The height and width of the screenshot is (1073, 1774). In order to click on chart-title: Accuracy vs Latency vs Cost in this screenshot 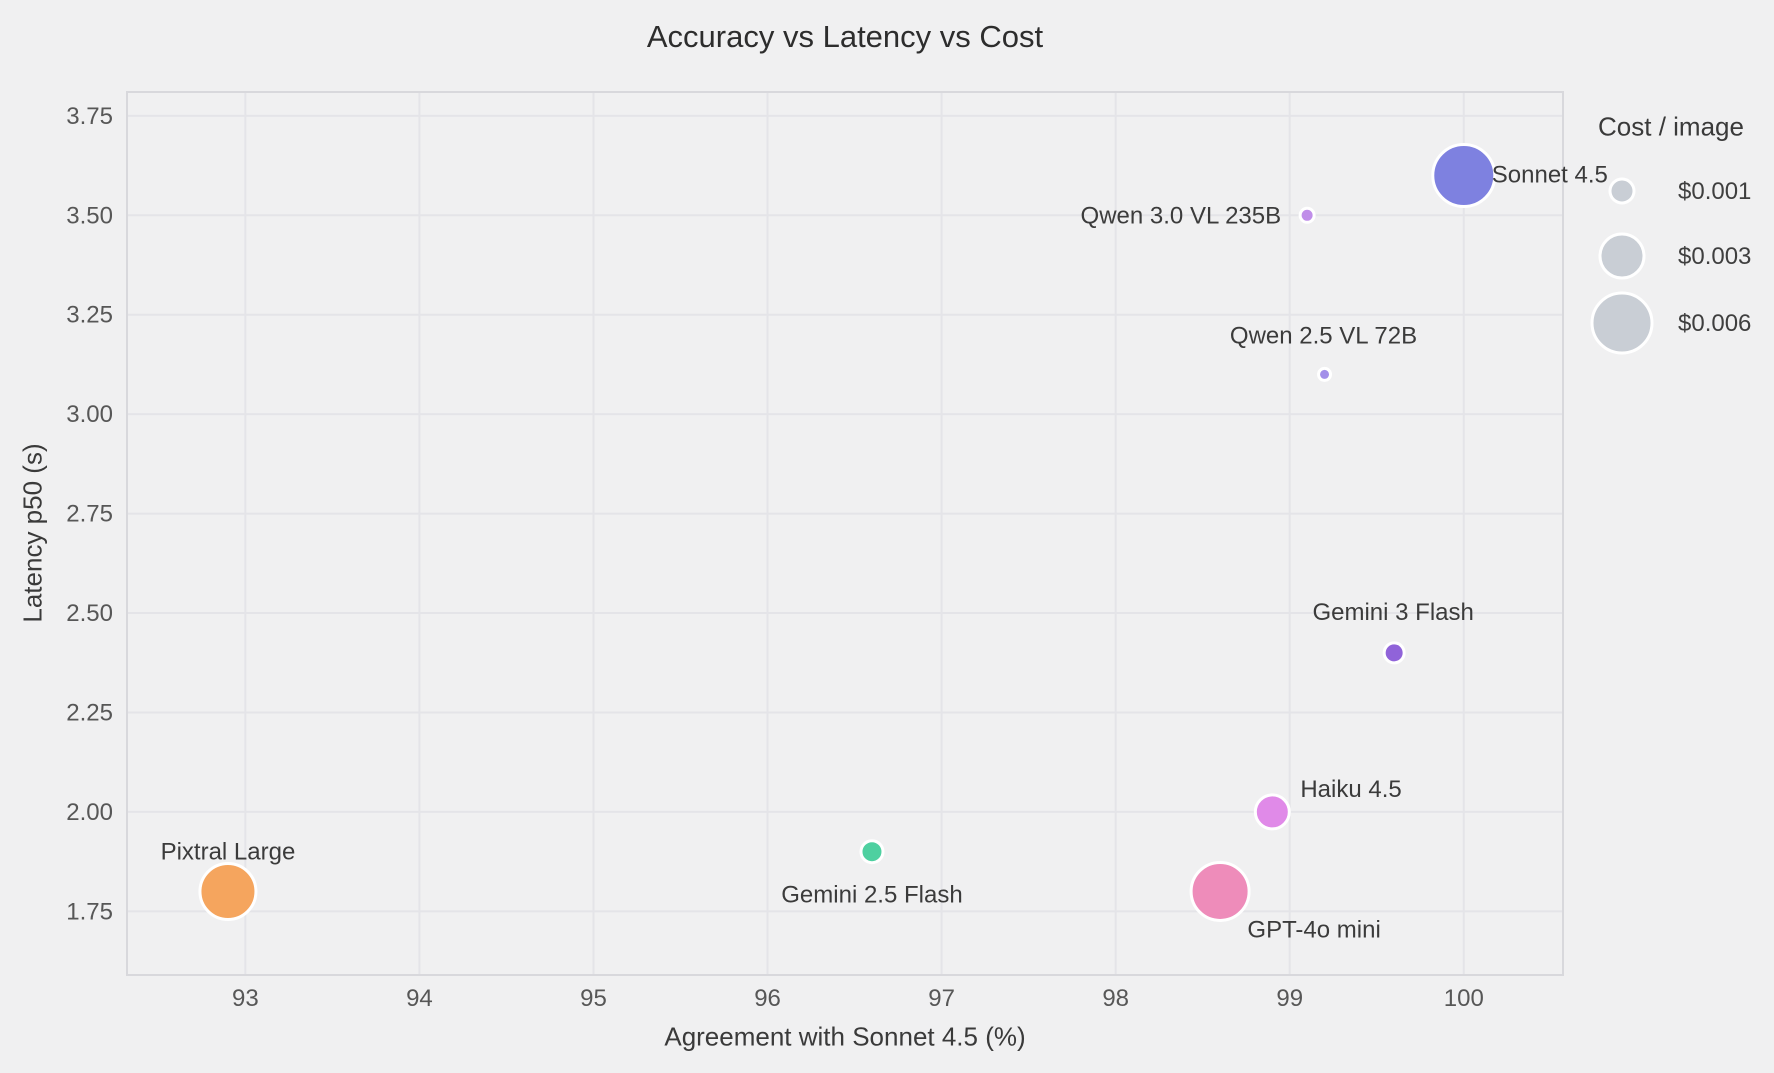, I will do `click(845, 36)`.